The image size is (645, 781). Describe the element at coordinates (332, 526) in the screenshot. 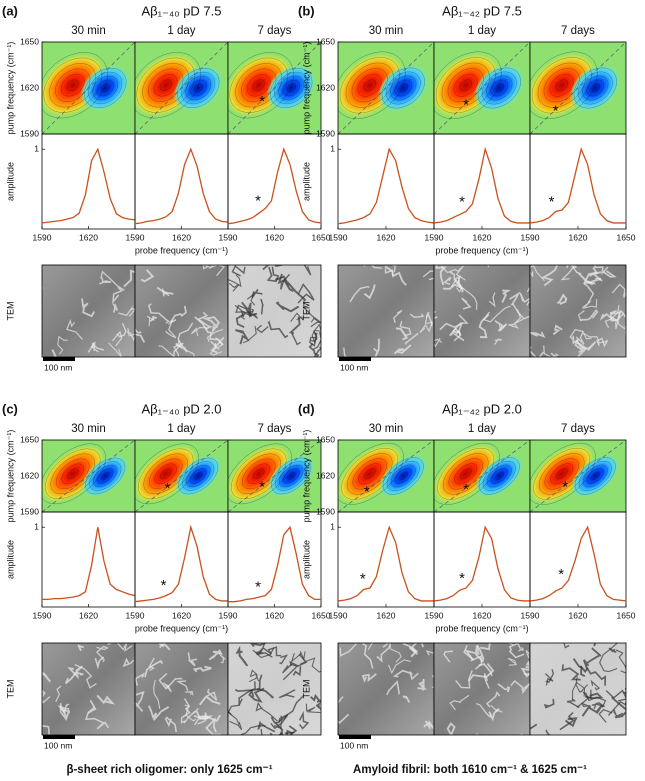

I see `y-tick-label: 1` at that location.